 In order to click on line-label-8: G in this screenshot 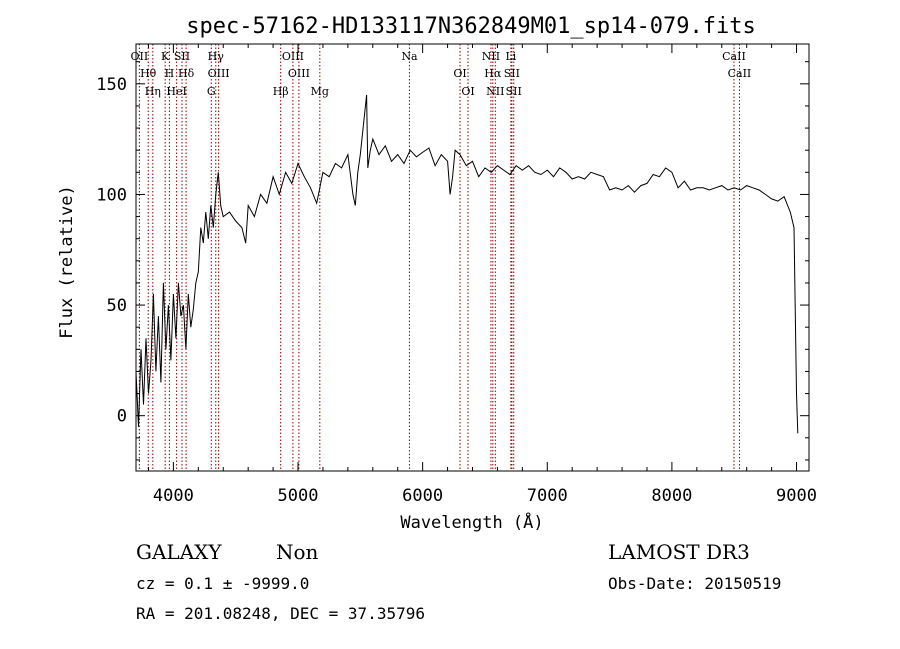, I will do `click(211, 91)`.